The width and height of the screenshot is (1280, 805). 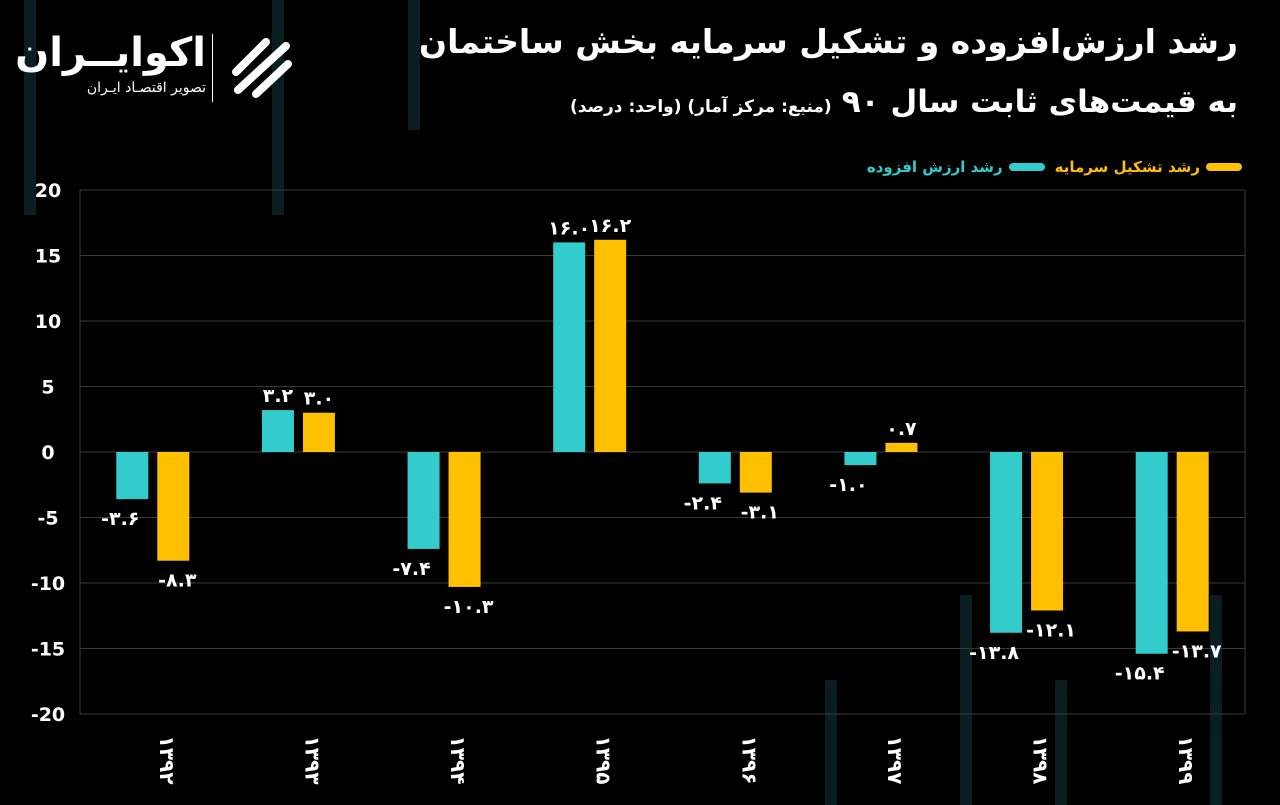 What do you see at coordinates (120, 519) in the screenshot?
I see `data-label: -۳.۶` at bounding box center [120, 519].